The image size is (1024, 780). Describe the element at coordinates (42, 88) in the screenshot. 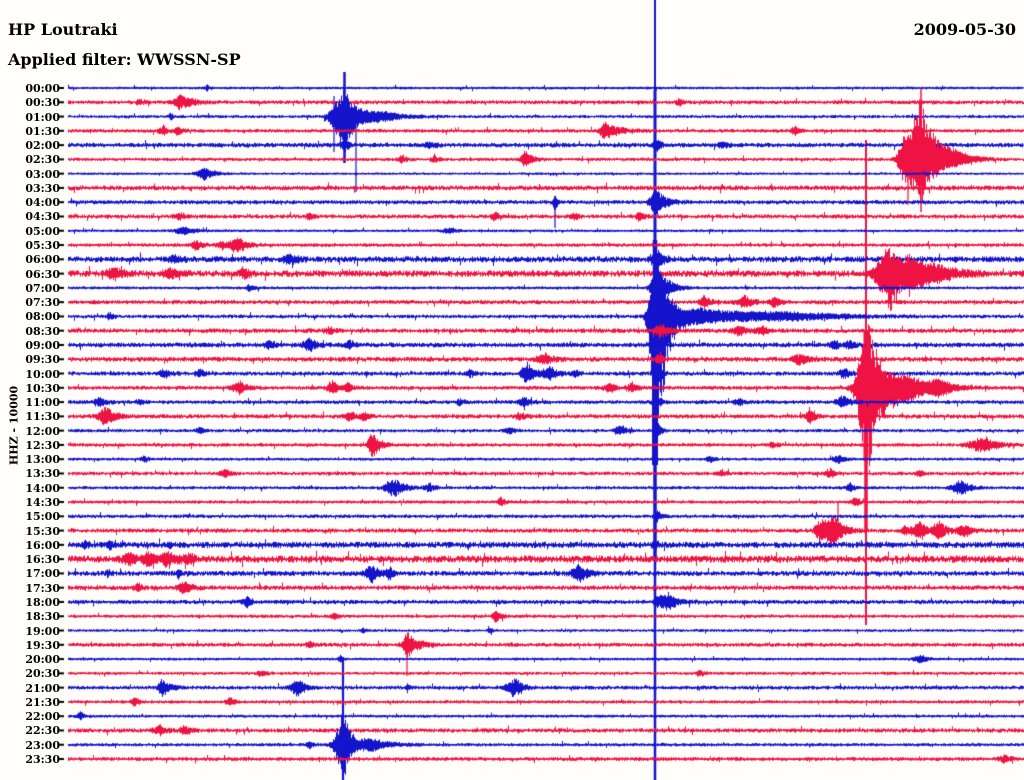

I see `time-label: 00:00` at that location.